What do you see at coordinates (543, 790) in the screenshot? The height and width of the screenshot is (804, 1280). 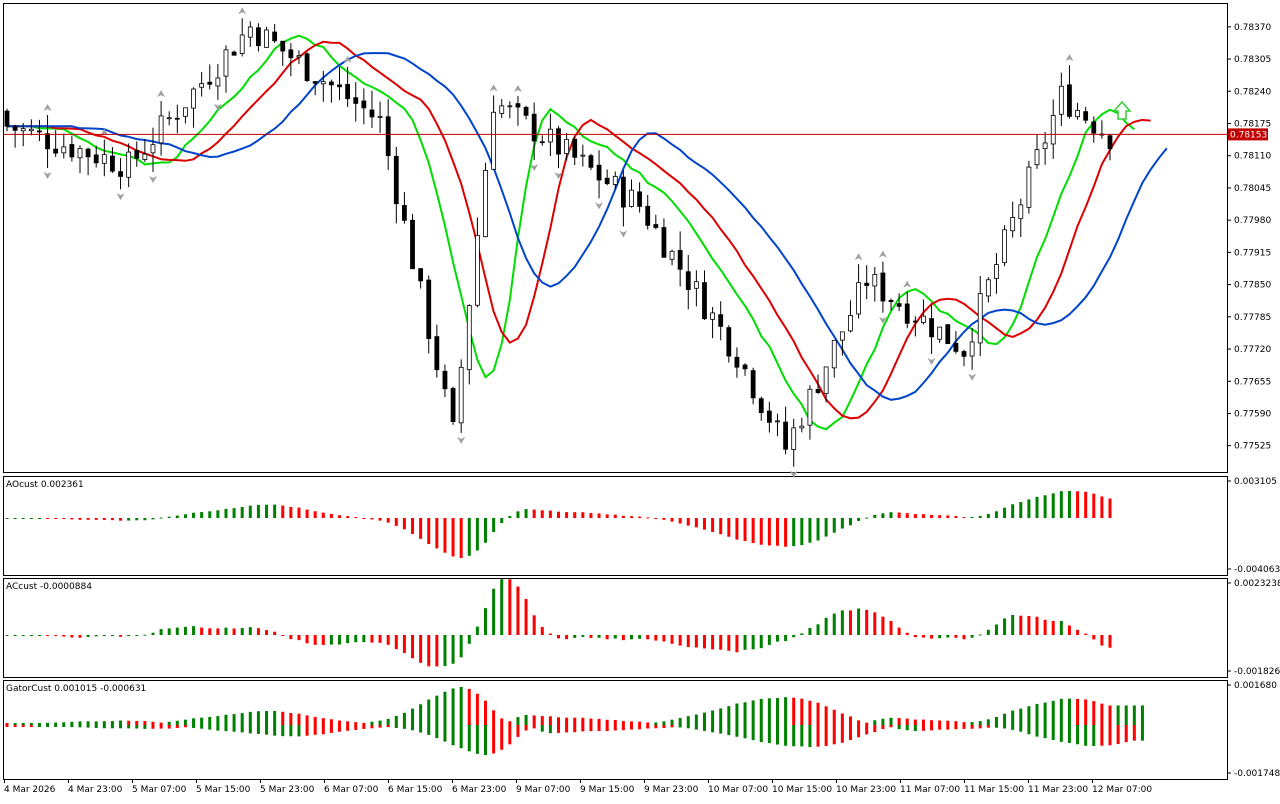 I see `x-tick-label: 9 Mar 07:00` at bounding box center [543, 790].